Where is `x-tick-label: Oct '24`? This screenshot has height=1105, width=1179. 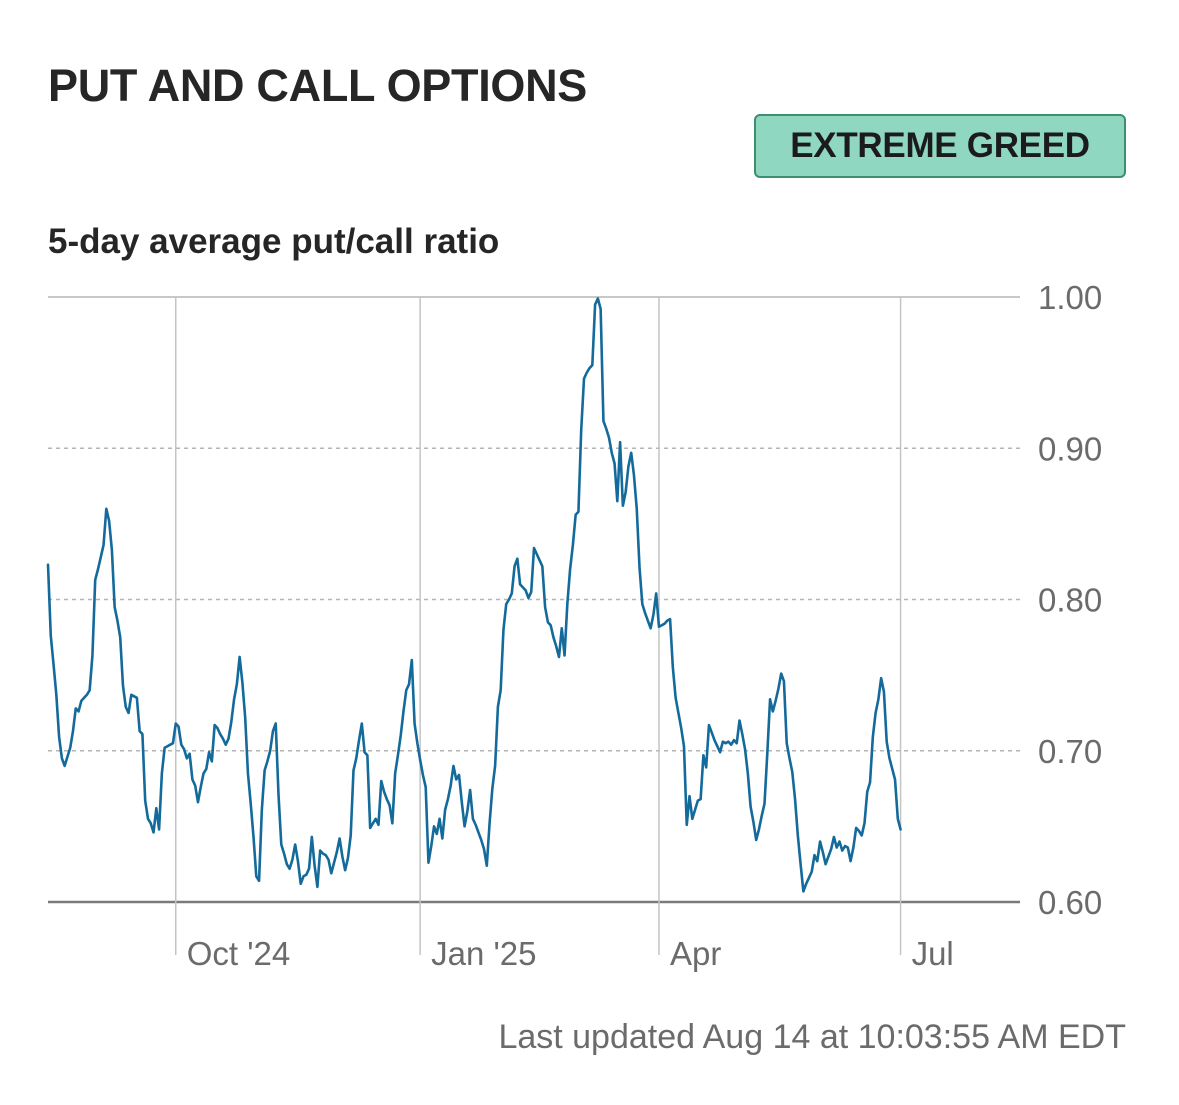 x-tick-label: Oct '24 is located at coordinates (239, 953).